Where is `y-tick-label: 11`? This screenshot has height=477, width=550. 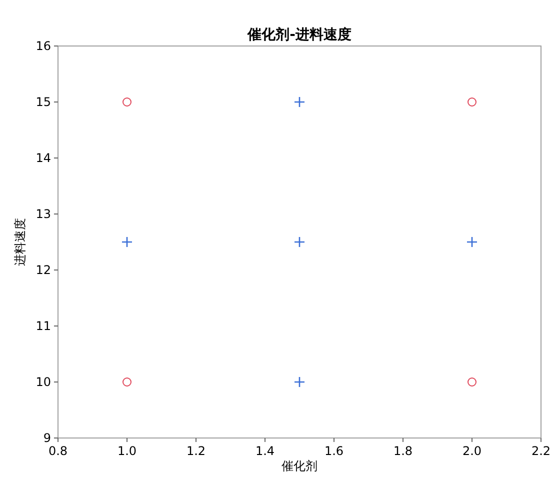
y-tick-label: 11 is located at coordinates (43, 326).